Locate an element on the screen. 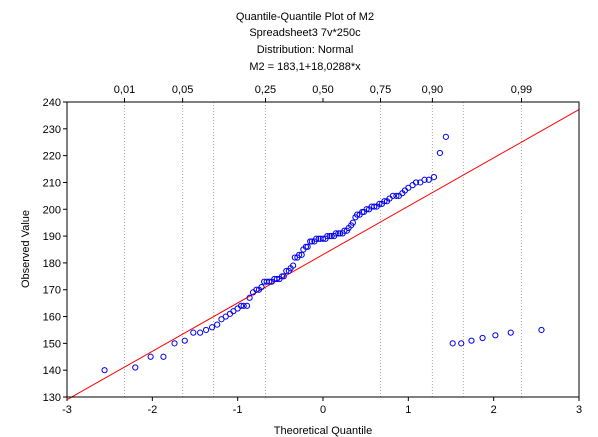  chart-subtitle-2: Distribution: Normal is located at coordinates (305, 50).